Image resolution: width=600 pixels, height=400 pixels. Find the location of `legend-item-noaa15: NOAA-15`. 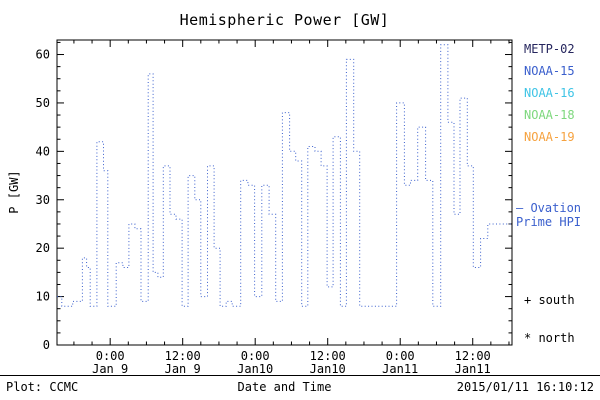

legend-item-noaa15: NOAA-15 is located at coordinates (549, 71).